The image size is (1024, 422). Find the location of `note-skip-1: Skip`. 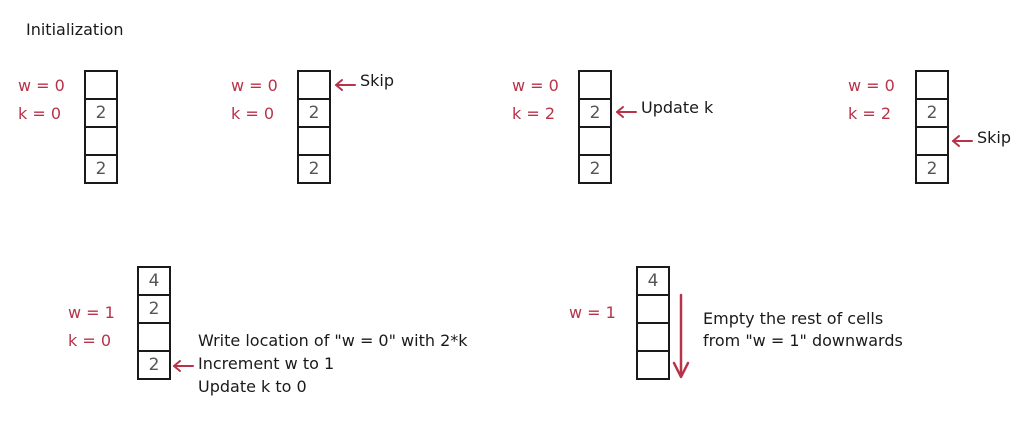

note-skip-1: Skip is located at coordinates (377, 80).